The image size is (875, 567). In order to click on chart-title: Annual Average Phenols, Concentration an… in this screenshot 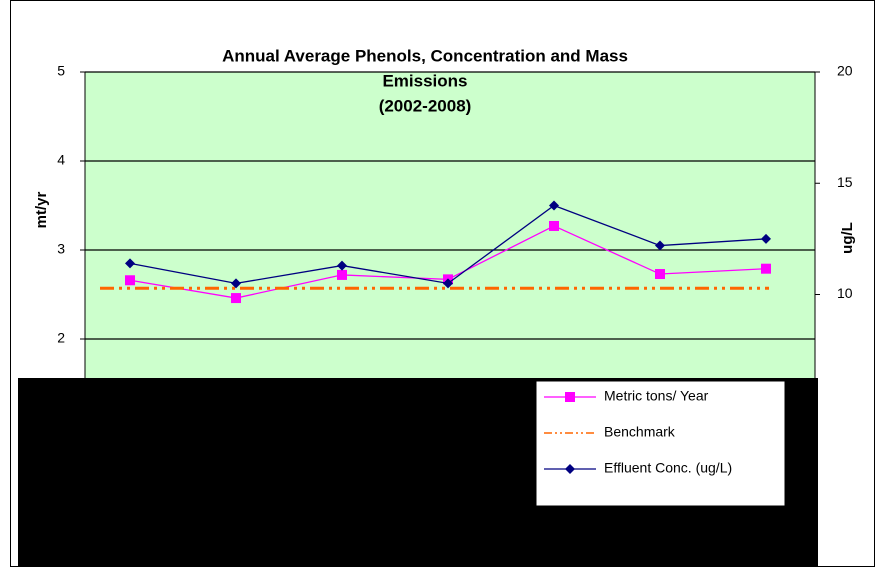, I will do `click(425, 55)`.